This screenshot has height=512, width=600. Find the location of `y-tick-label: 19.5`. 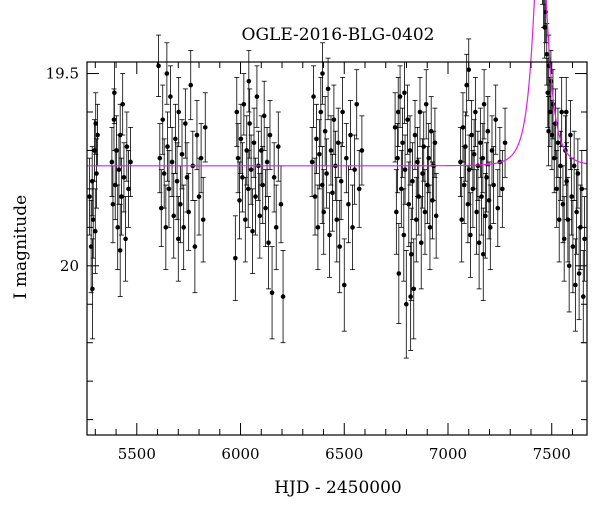

y-tick-label: 19.5 is located at coordinates (62, 74).